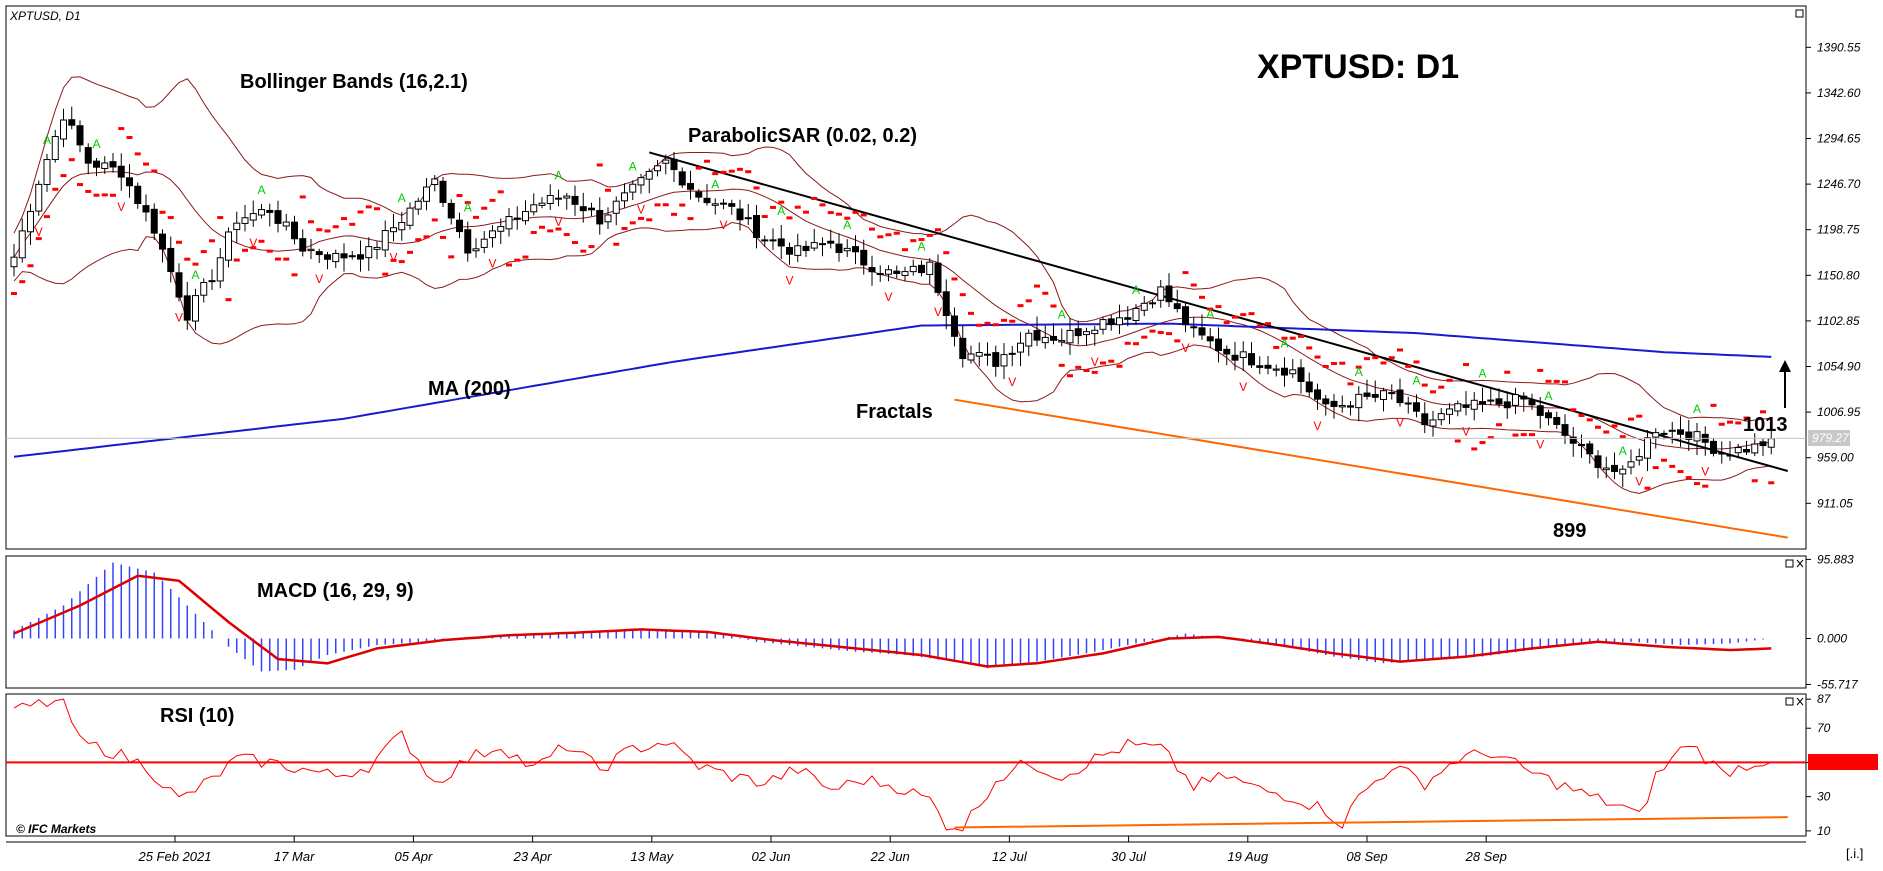  What do you see at coordinates (1839, 367) in the screenshot?
I see `price-tick-label: 1054.90` at bounding box center [1839, 367].